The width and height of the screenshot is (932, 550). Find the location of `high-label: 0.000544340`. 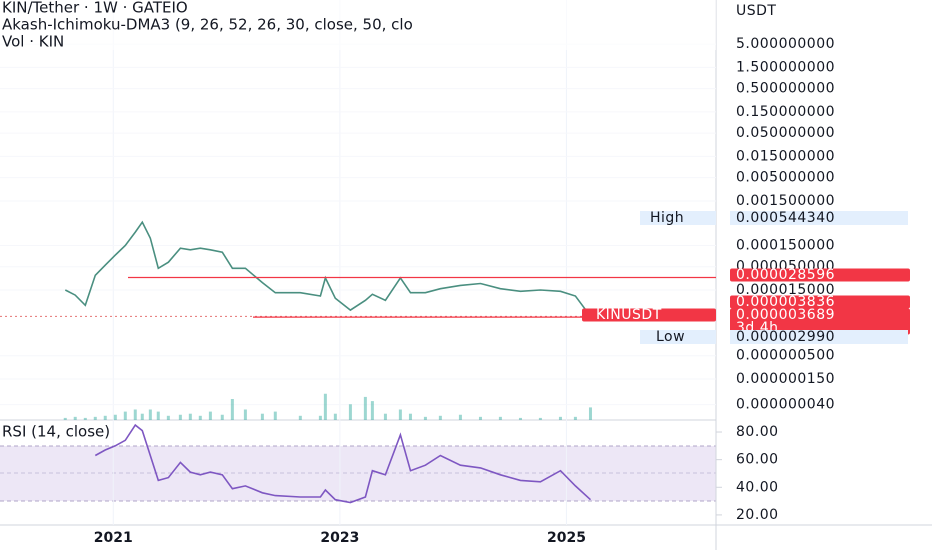

high-label: 0.000544340 is located at coordinates (785, 218).